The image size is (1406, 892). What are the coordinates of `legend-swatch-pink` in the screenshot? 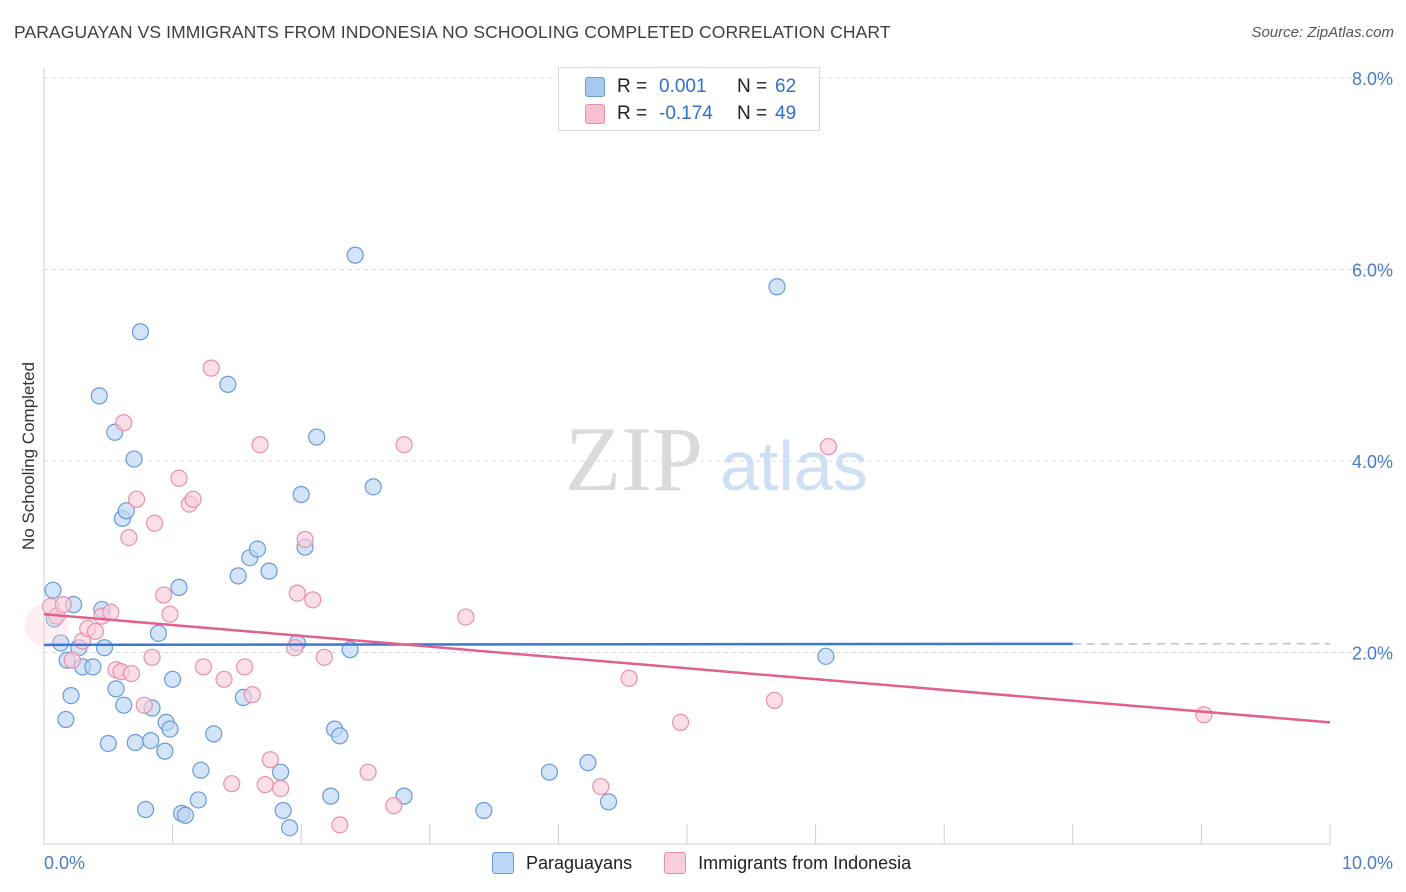 It's located at (595, 114).